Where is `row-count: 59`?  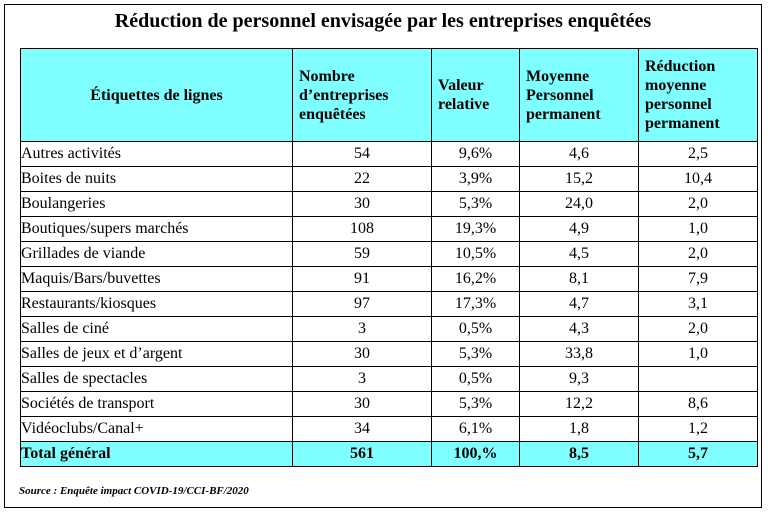 row-count: 59 is located at coordinates (362, 254).